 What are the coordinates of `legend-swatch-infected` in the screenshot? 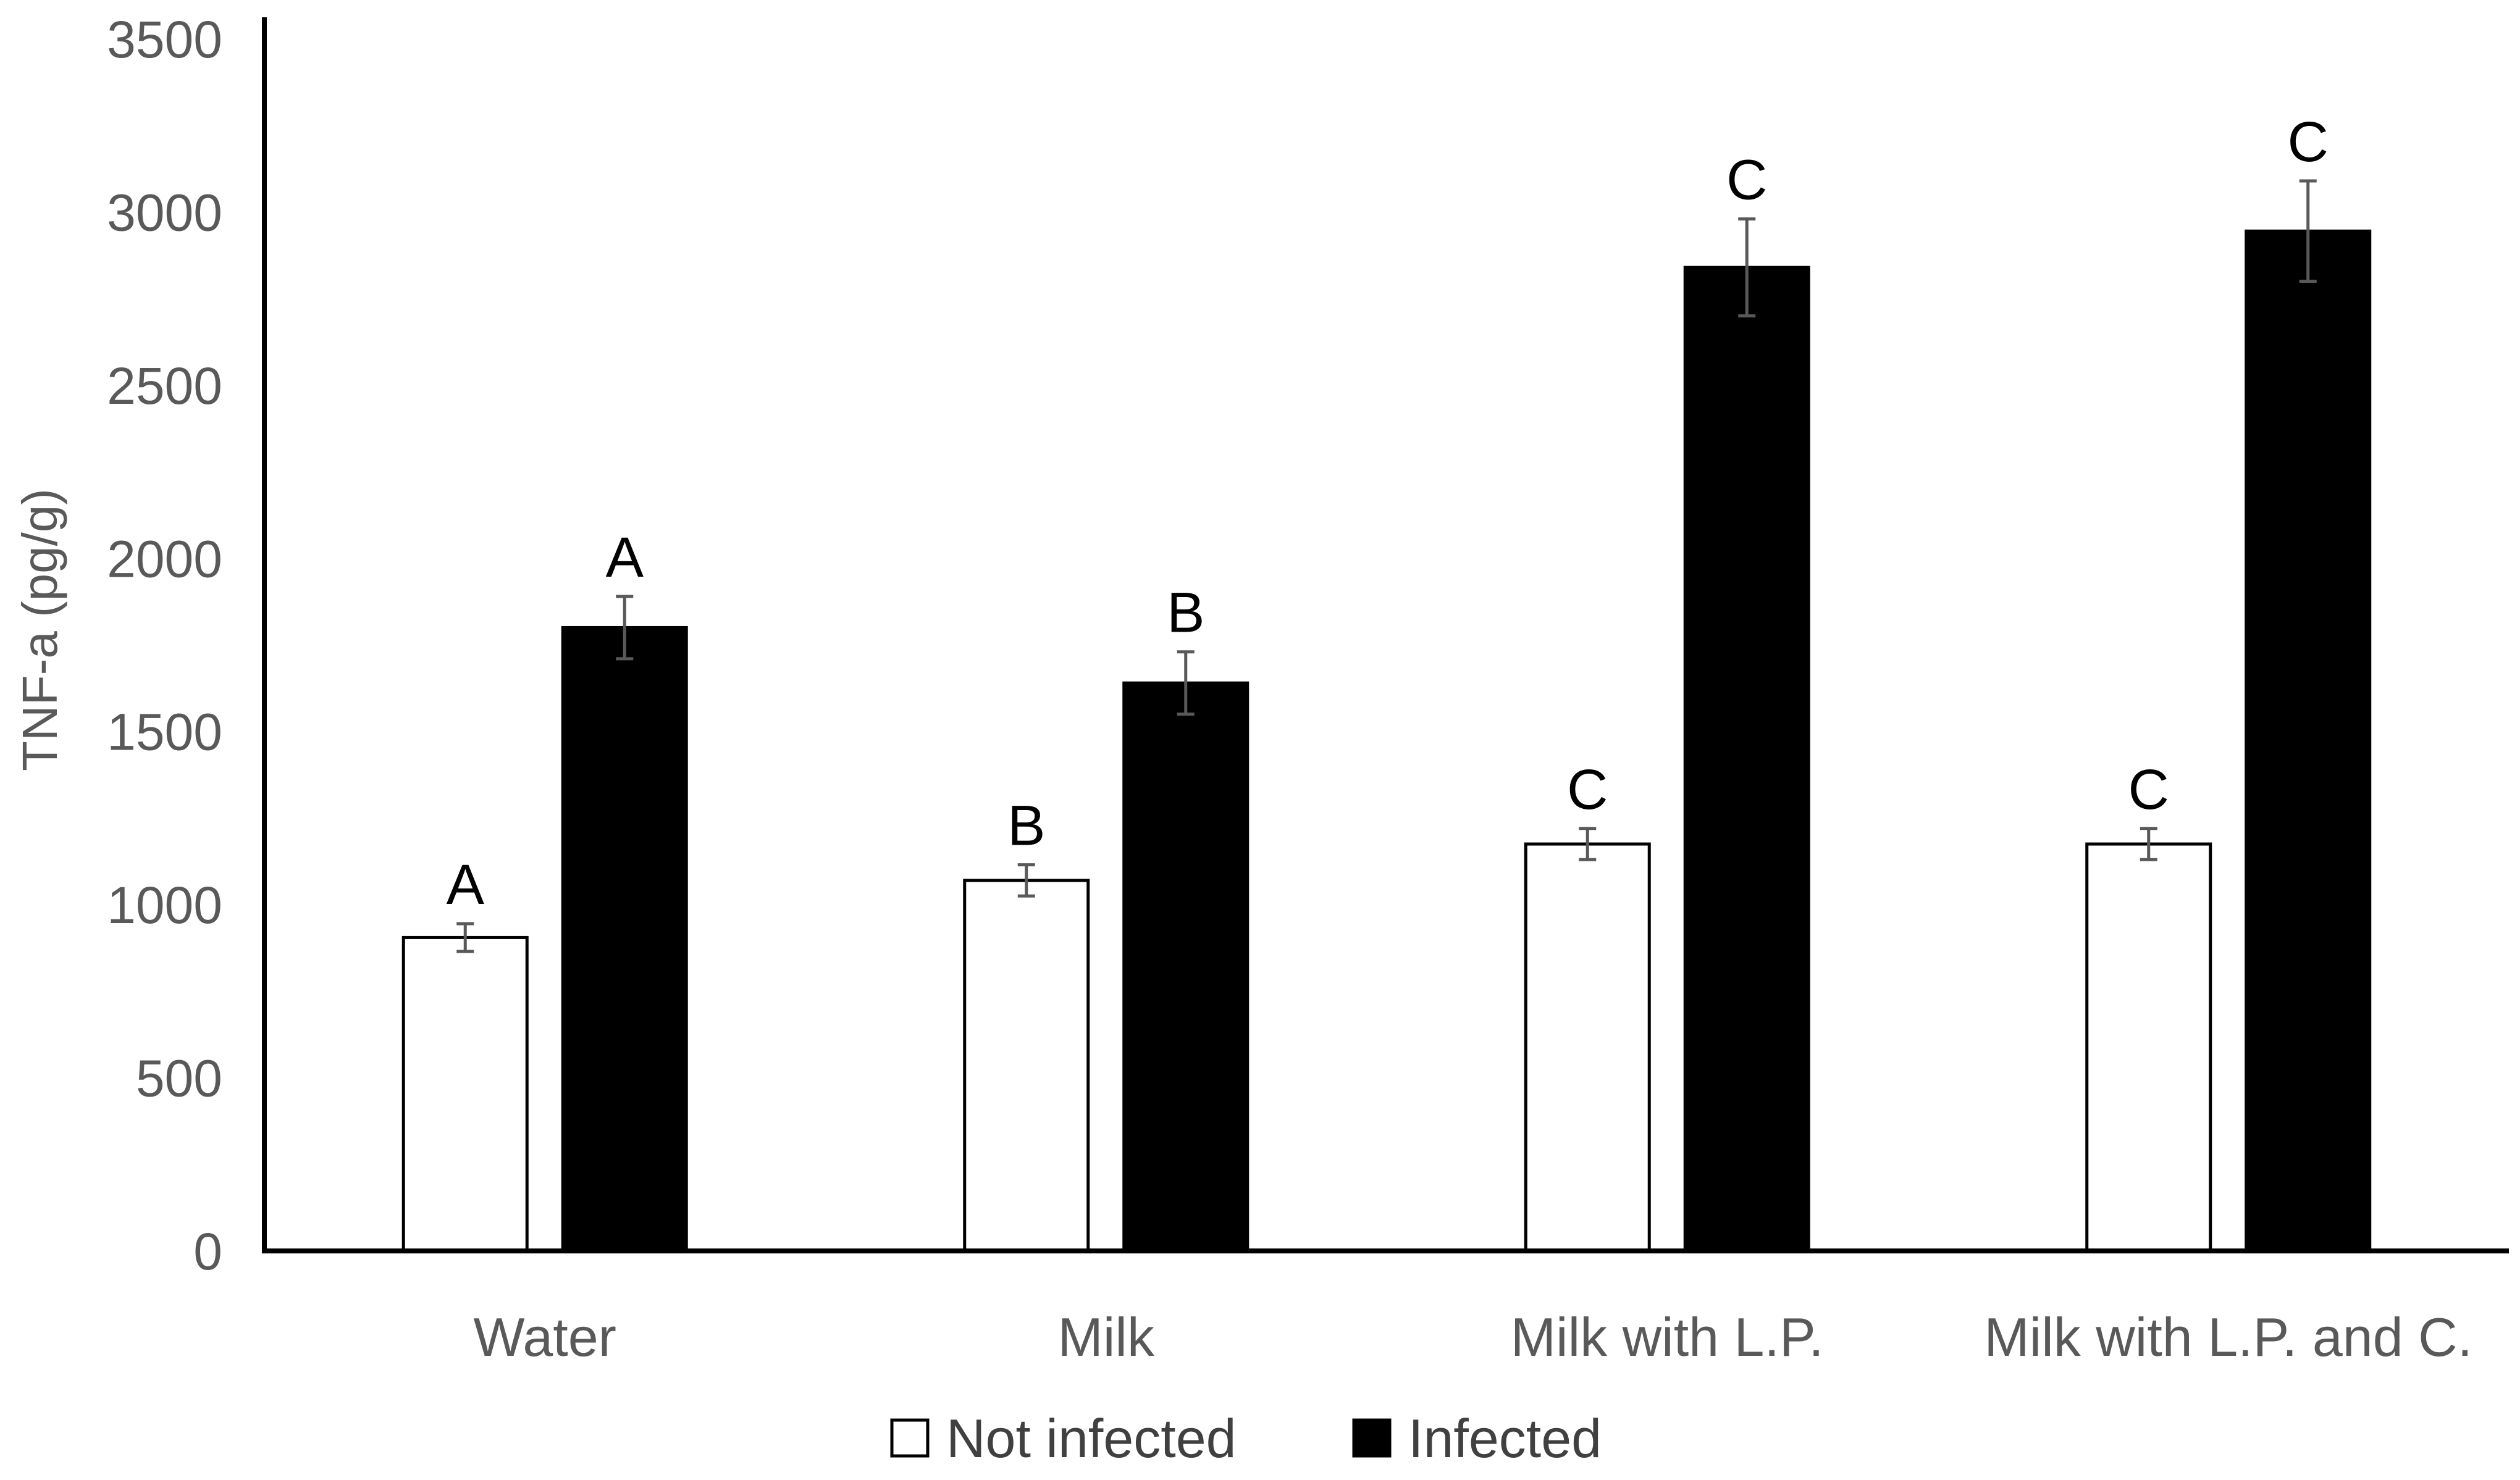 It's located at (1372, 1438).